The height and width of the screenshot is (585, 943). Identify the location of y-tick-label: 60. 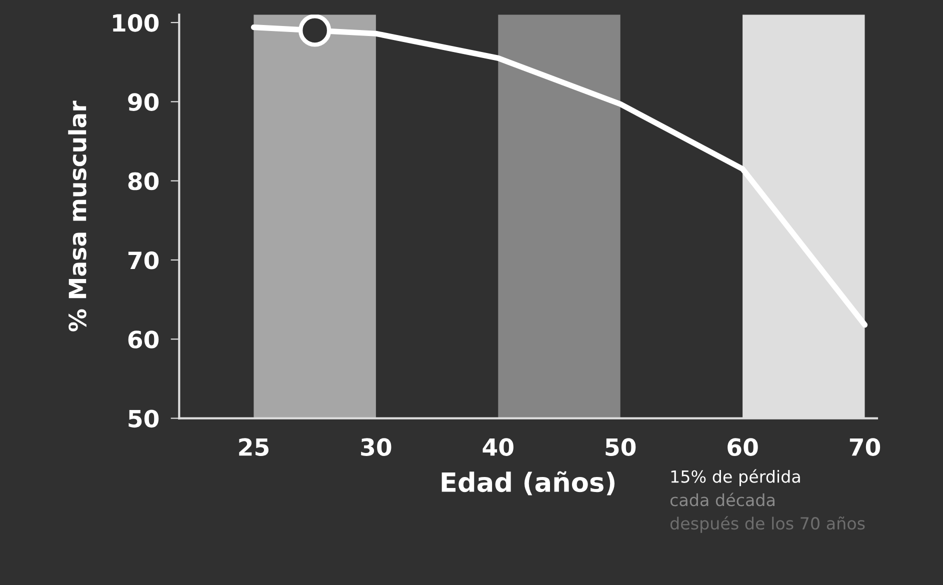
(143, 339).